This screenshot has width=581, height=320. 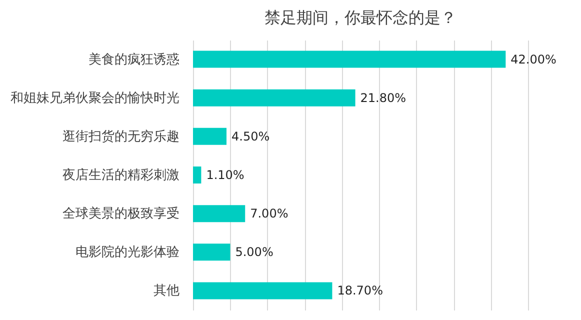 I want to click on y-tick-label: 电影院的光影体验, so click(x=128, y=252).